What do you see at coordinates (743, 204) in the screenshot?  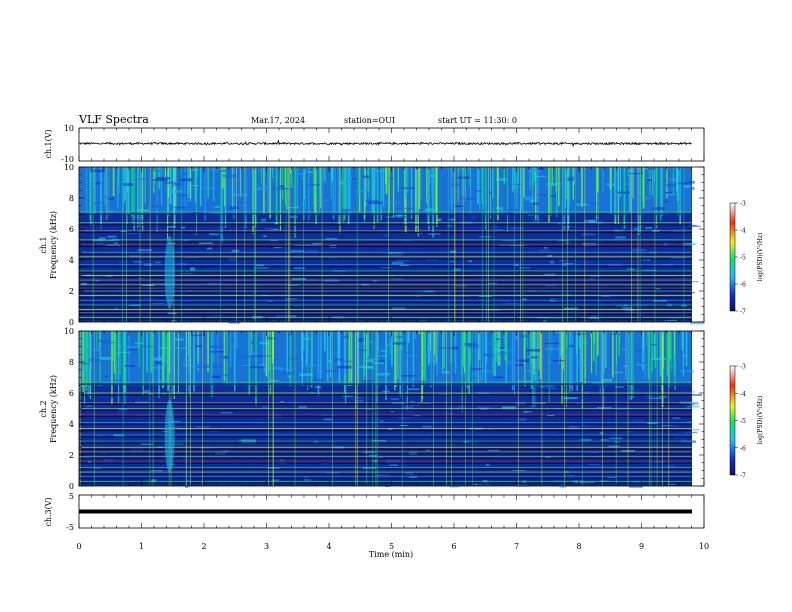 I see `colorbar-tick-label: -3` at bounding box center [743, 204].